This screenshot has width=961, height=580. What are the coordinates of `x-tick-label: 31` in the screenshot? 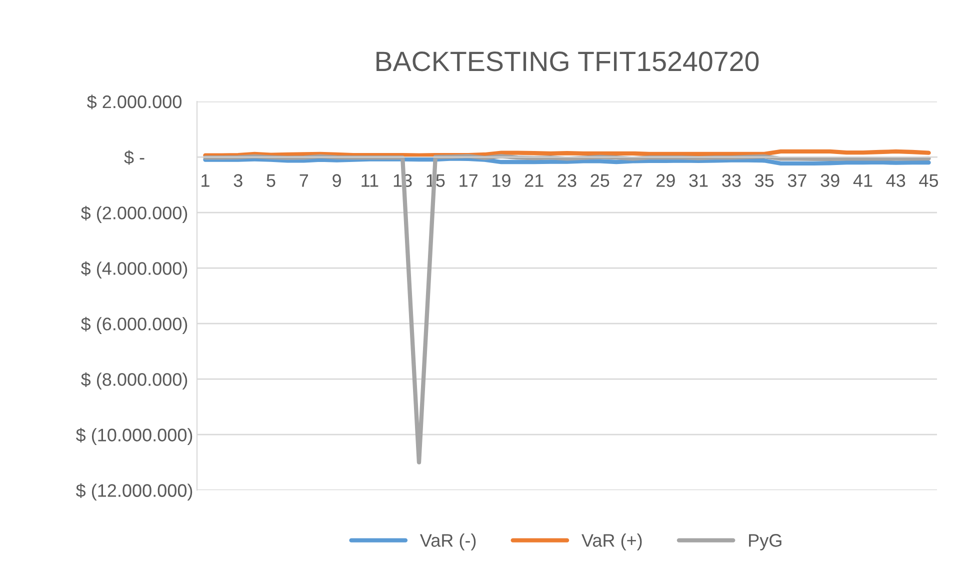 It's located at (698, 180).